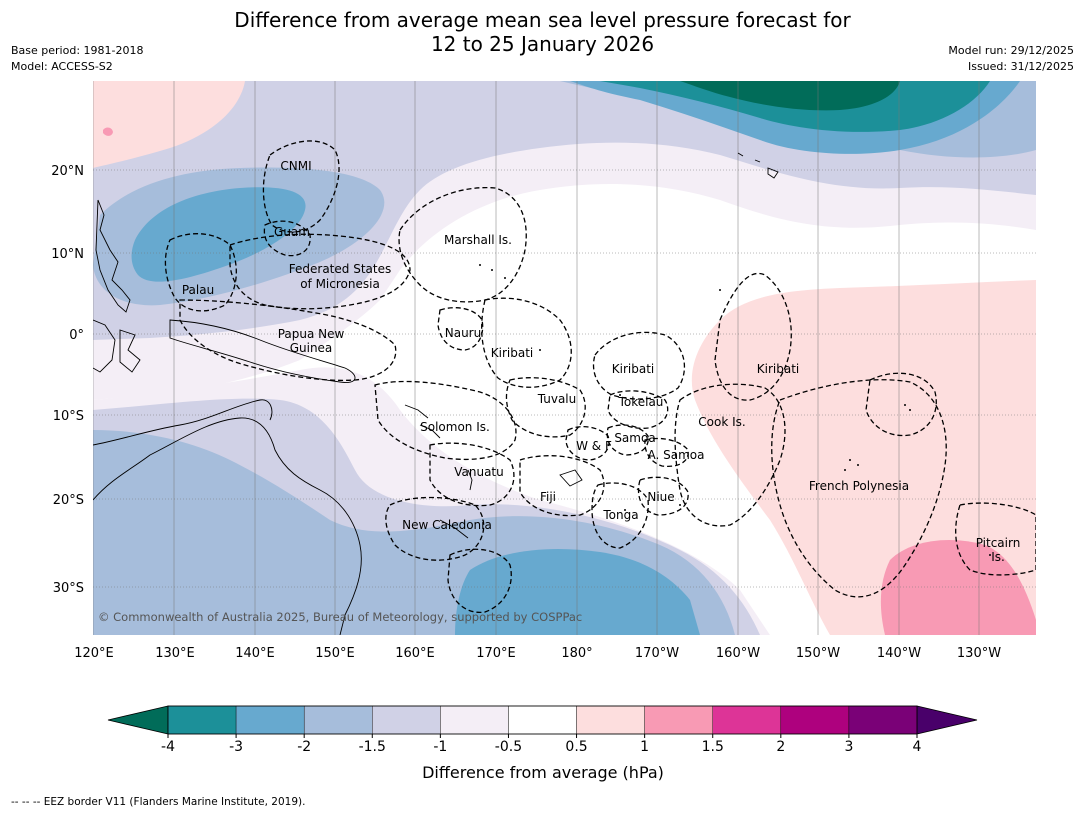 The height and width of the screenshot is (816, 1085). What do you see at coordinates (818, 653) in the screenshot?
I see `lon-label: 150°W` at bounding box center [818, 653].